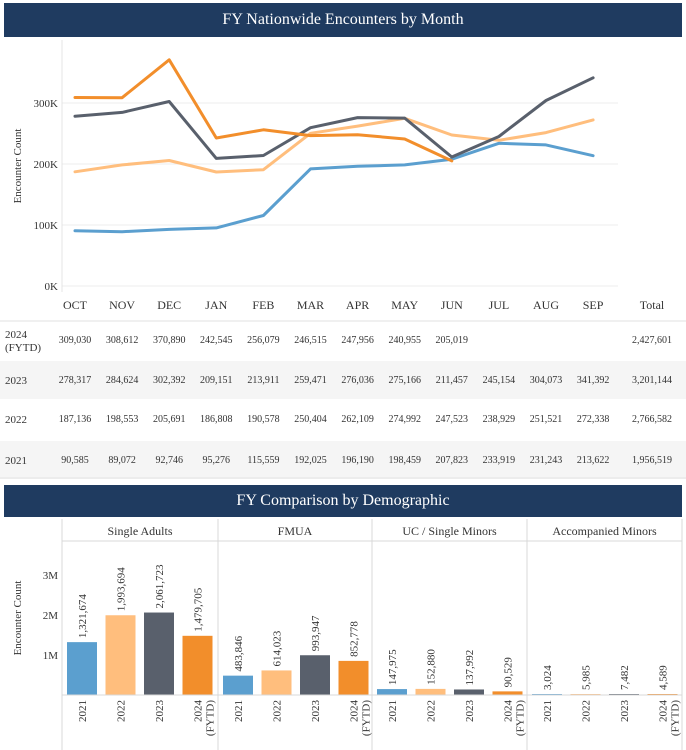  Describe the element at coordinates (404, 419) in the screenshot. I see `table-cell: 274,992` at that location.